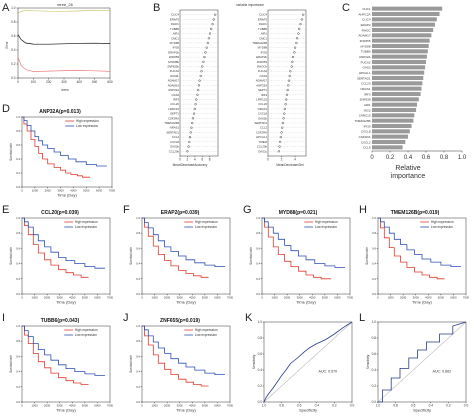 The width and height of the screenshot is (474, 417). What do you see at coordinates (64, 11) in the screenshot?
I see `panel-a-series-line` at bounding box center [64, 11].